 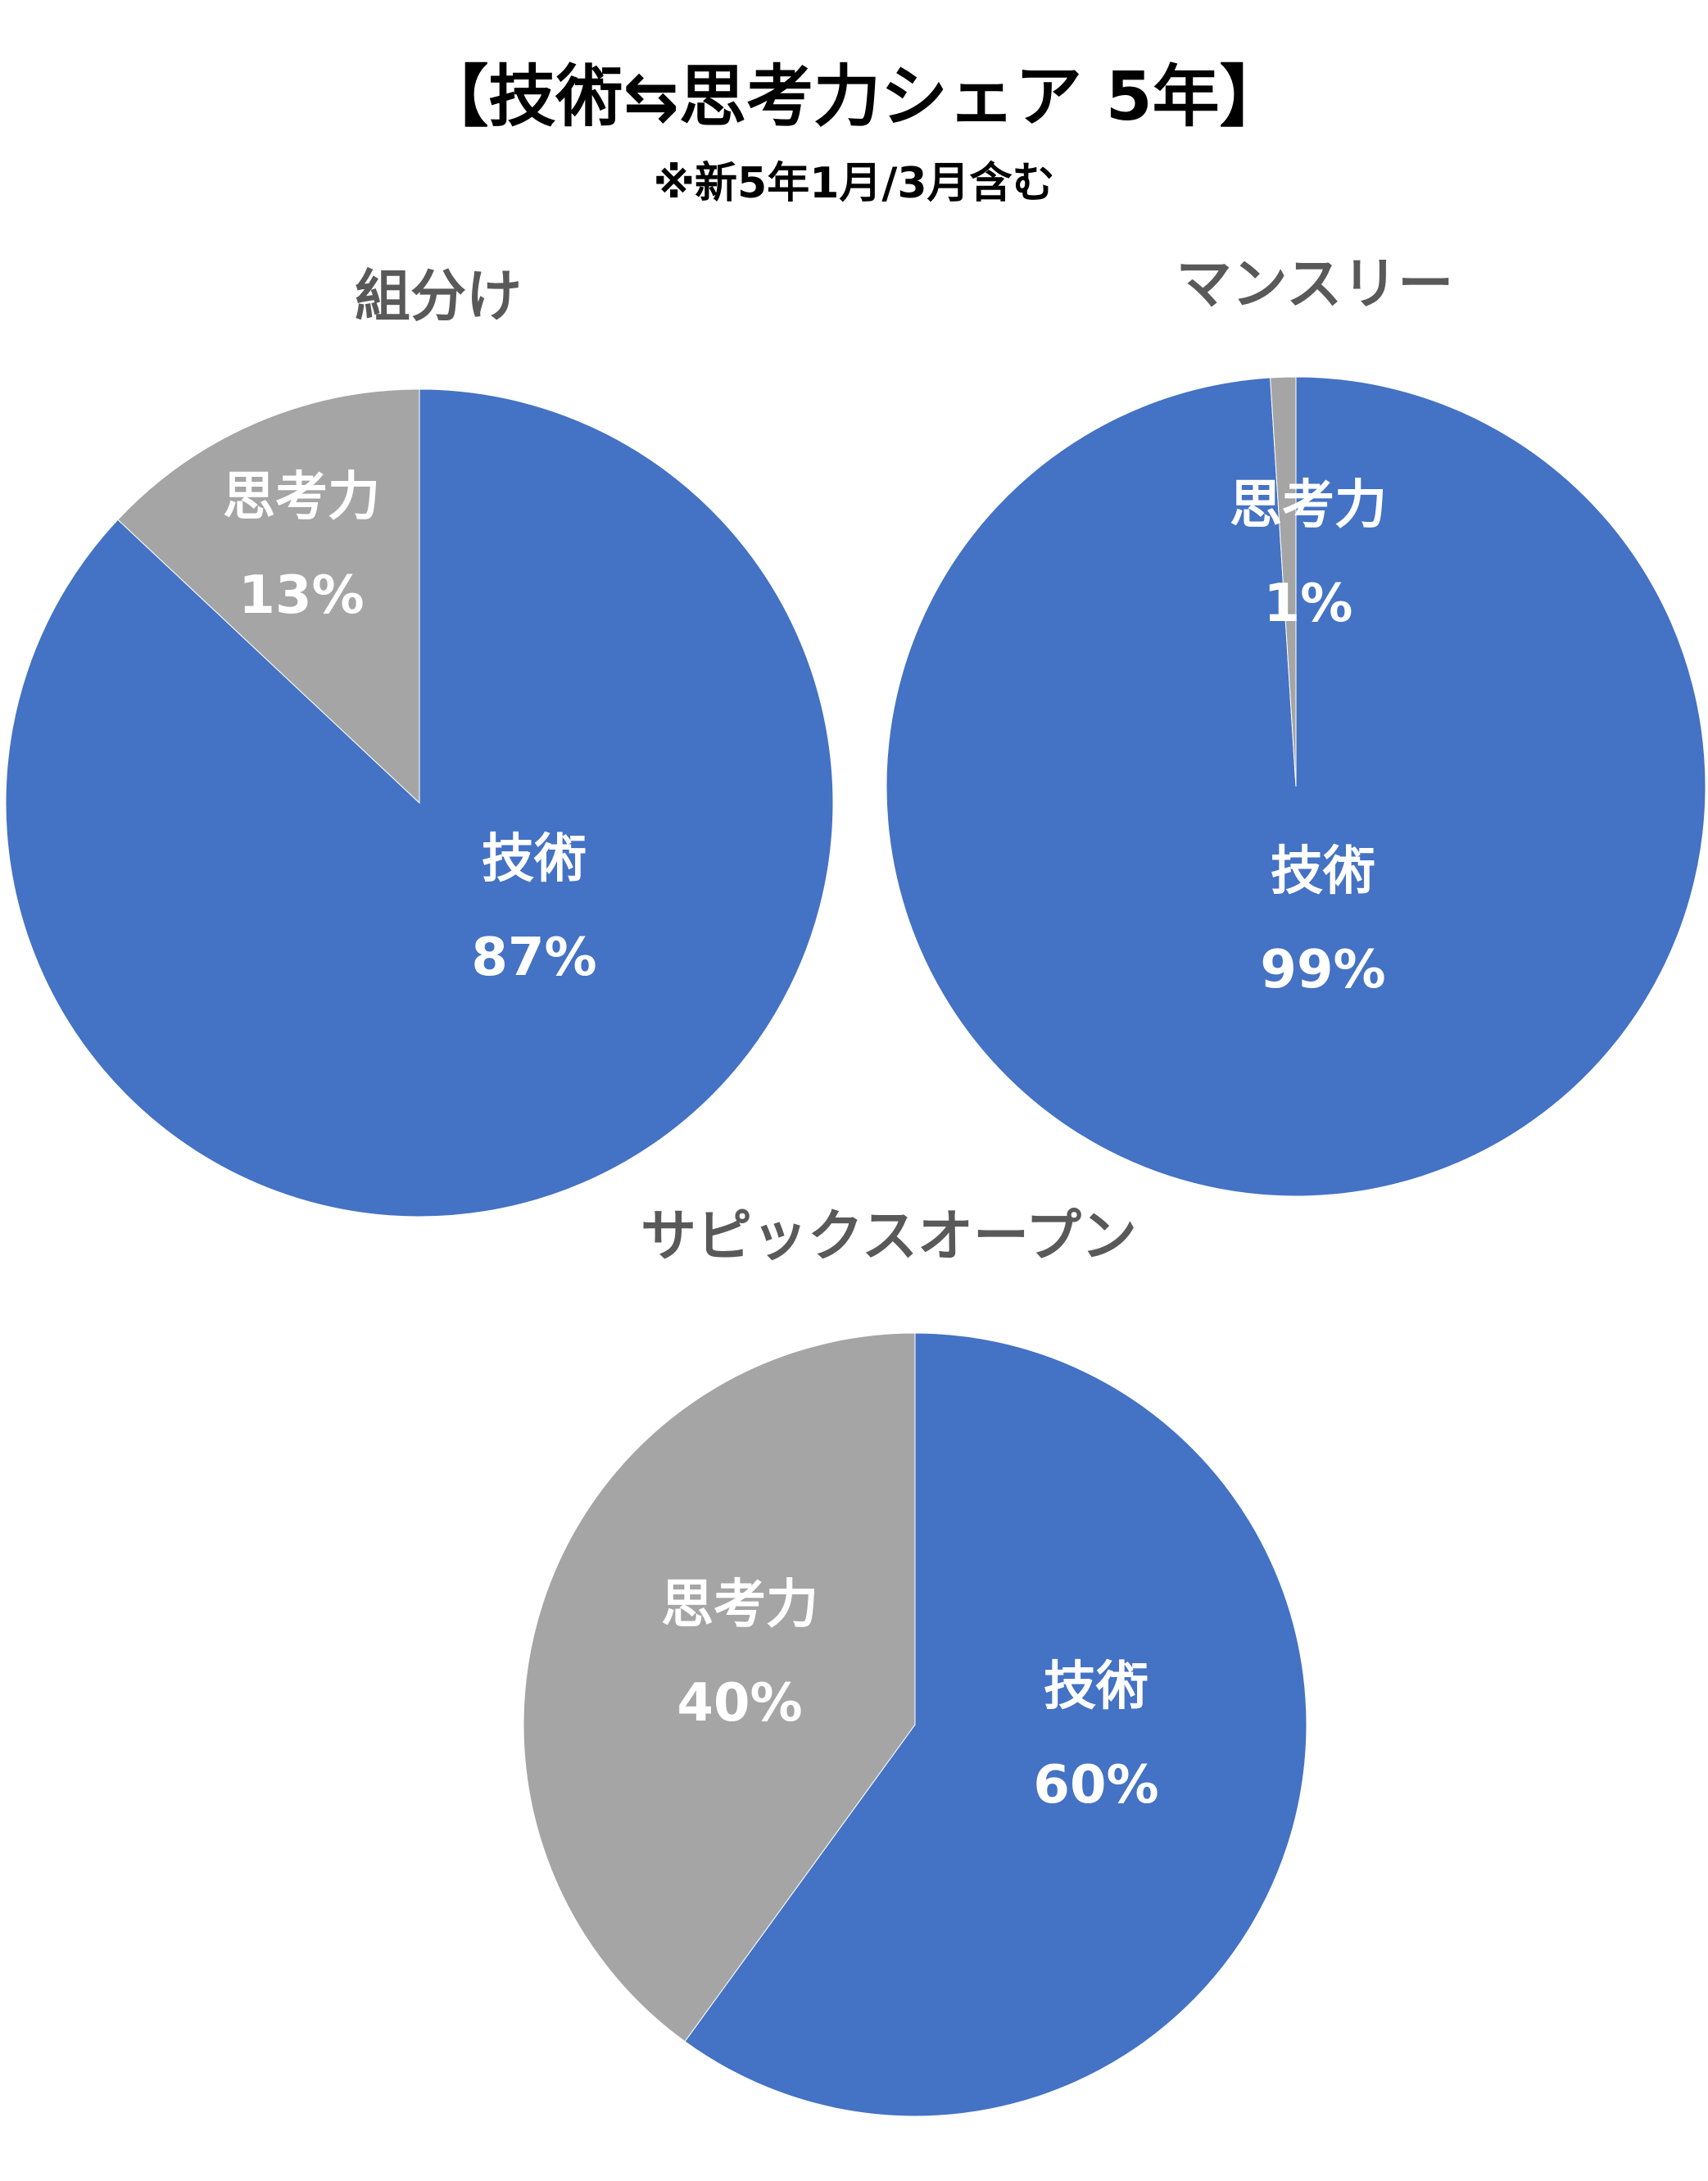 What do you see at coordinates (1096, 1785) in the screenshot?
I see `slice-percent-label: 60%` at bounding box center [1096, 1785].